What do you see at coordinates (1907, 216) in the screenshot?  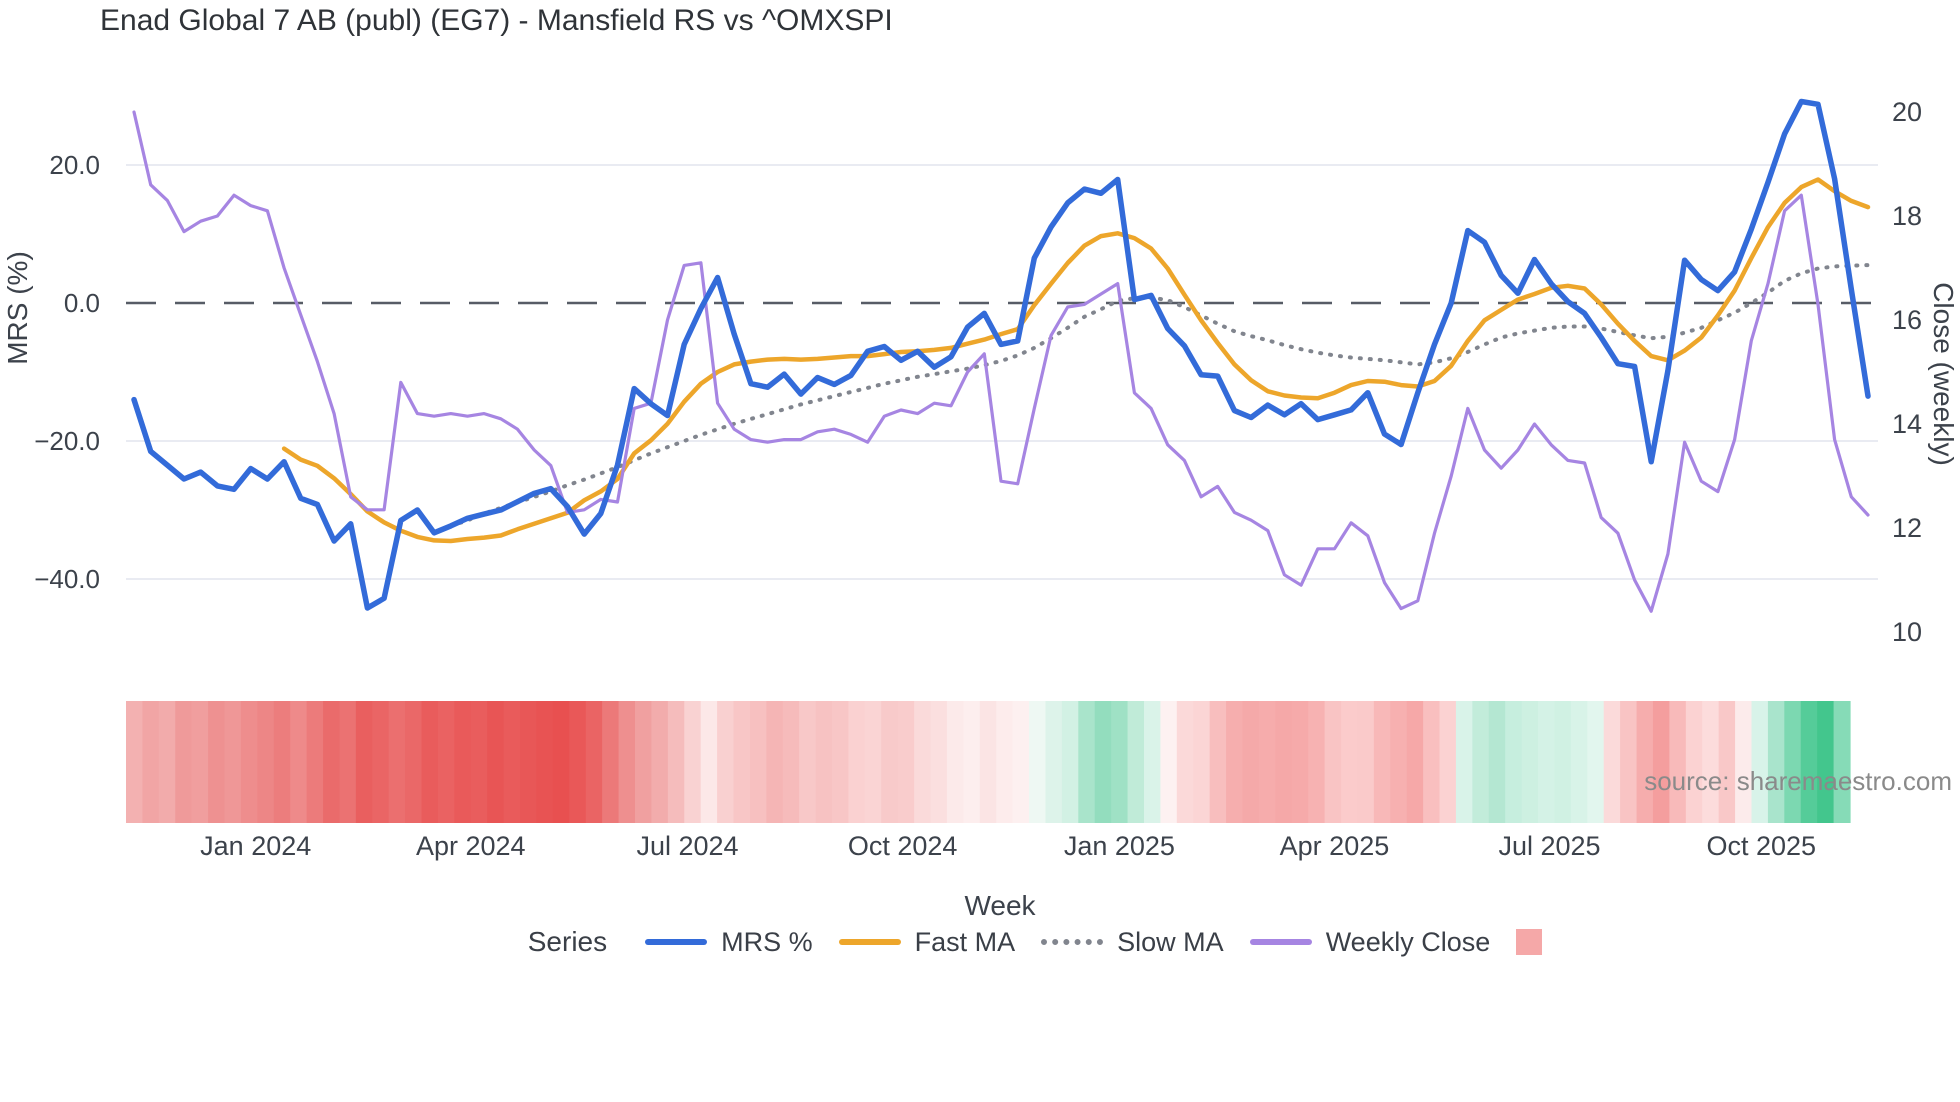 I see `right-axis-tick: 18` at bounding box center [1907, 216].